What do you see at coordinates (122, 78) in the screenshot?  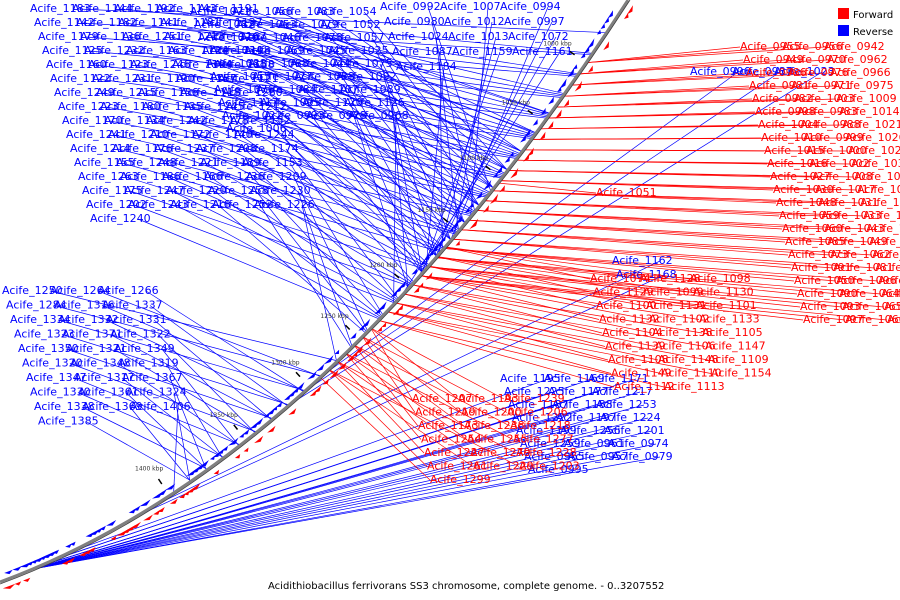 I see `reverse-gene-label: Acife_1231` at bounding box center [122, 78].